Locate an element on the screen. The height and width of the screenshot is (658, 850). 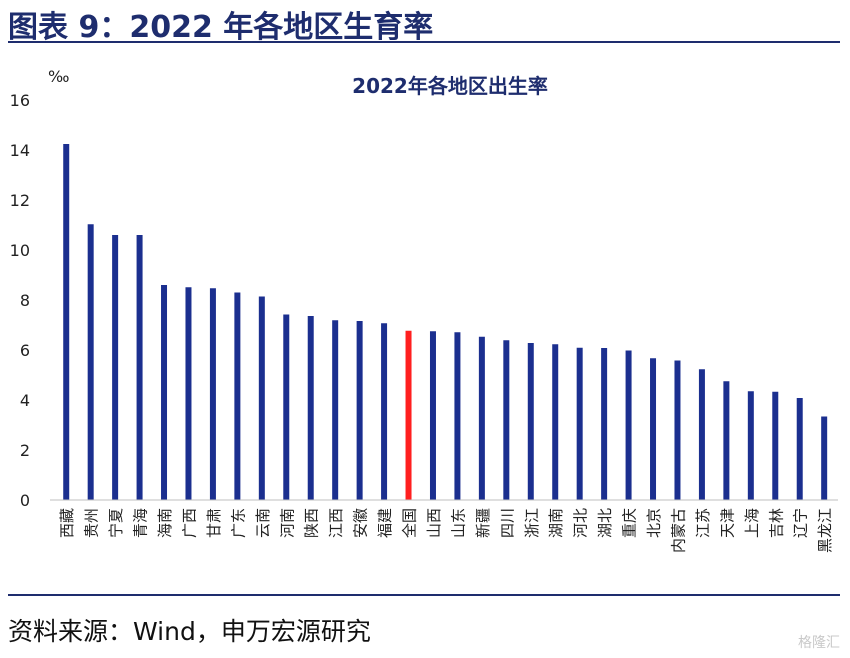
y-tick-label: 14 is located at coordinates (20, 150).